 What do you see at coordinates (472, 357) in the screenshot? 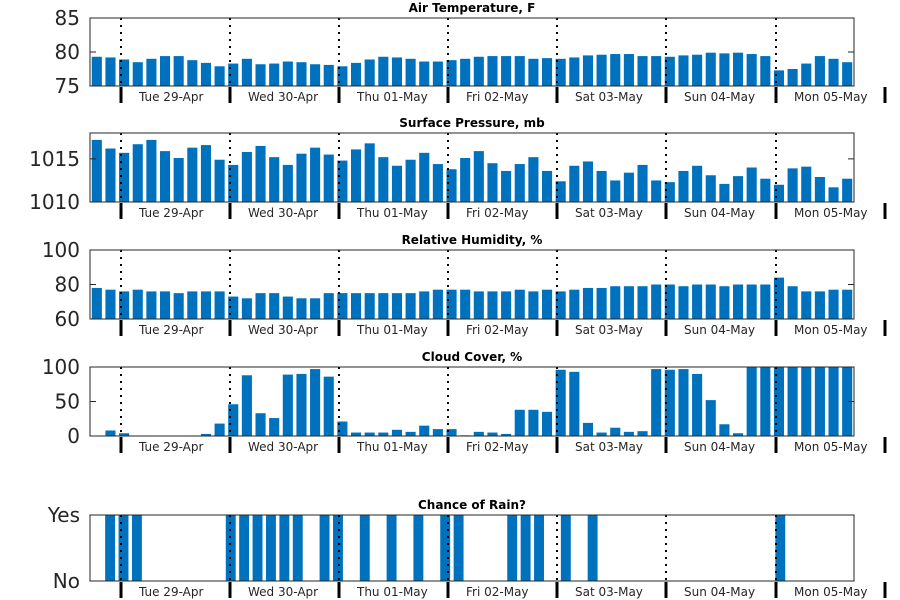
I see `panel-title: Cloud Cover, %` at bounding box center [472, 357].